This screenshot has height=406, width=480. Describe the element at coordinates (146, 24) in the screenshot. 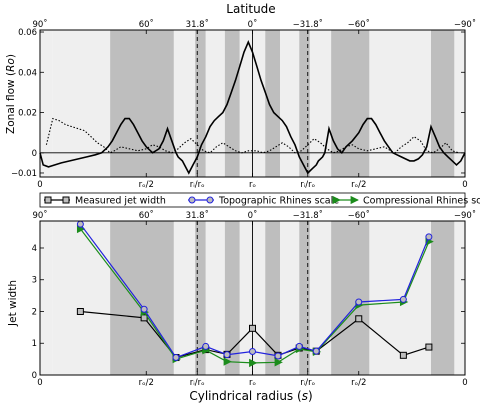

I see `latitude-tick-label: 60˚` at that location.